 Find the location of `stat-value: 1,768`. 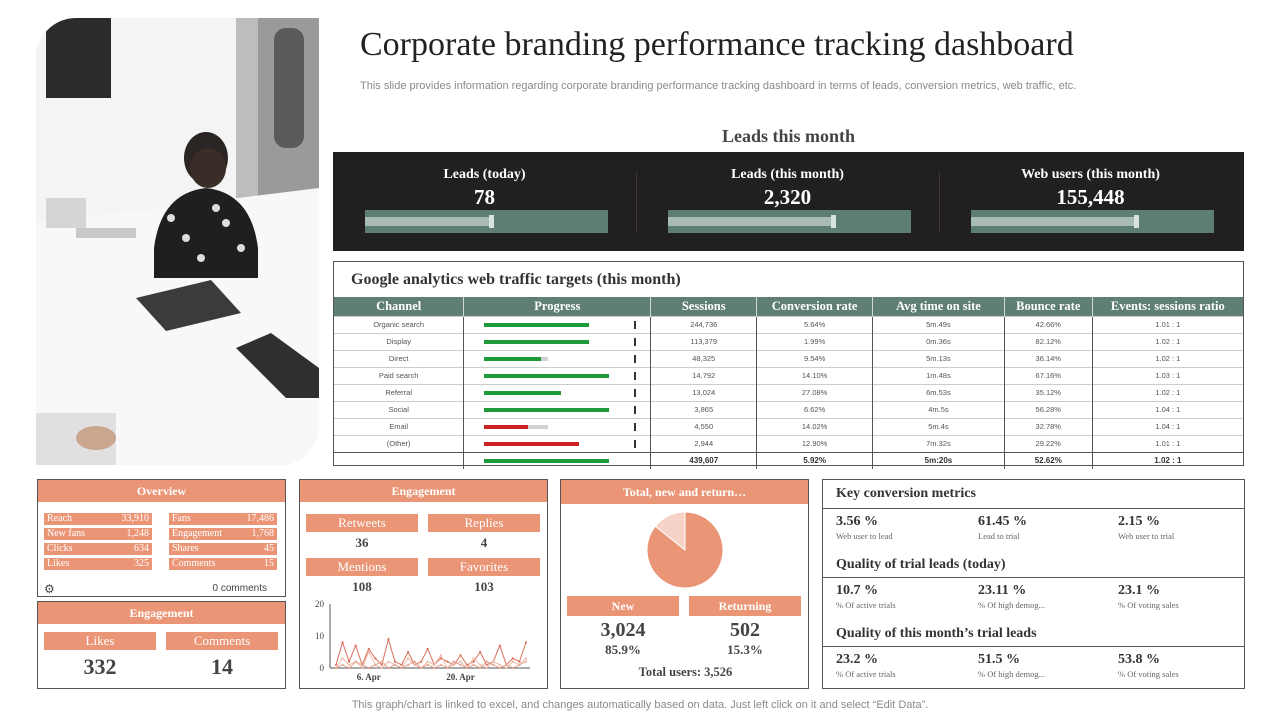

stat-value: 1,768 is located at coordinates (263, 533).